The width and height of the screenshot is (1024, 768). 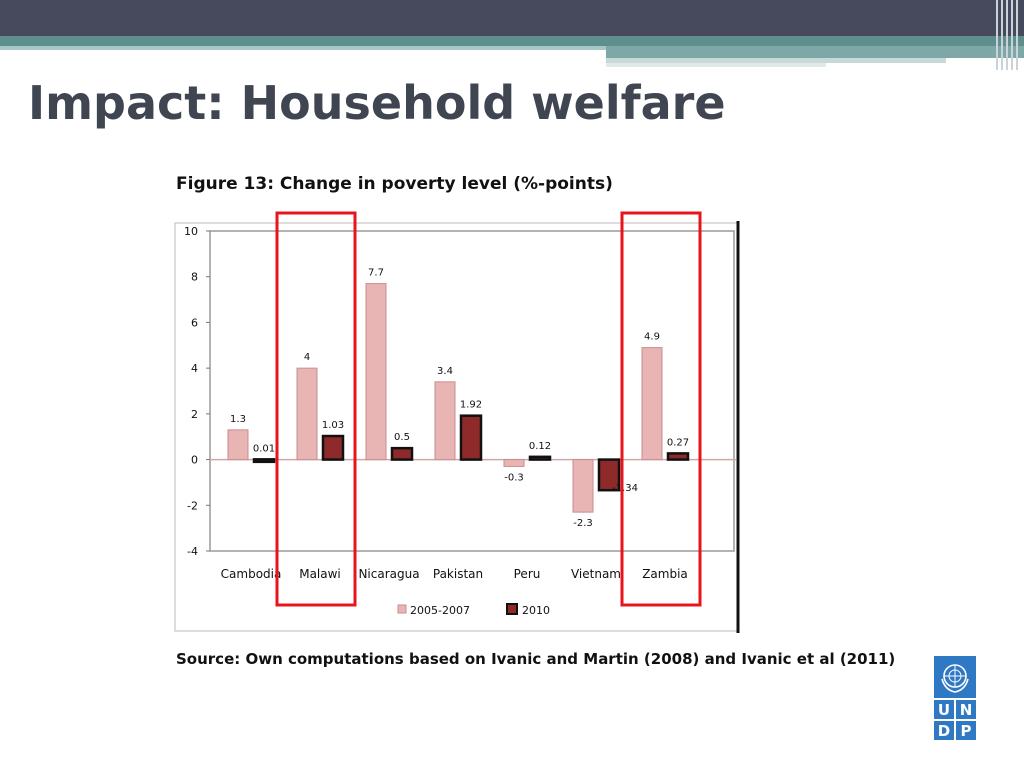 I want to click on category-label: Peru, so click(x=527, y=574).